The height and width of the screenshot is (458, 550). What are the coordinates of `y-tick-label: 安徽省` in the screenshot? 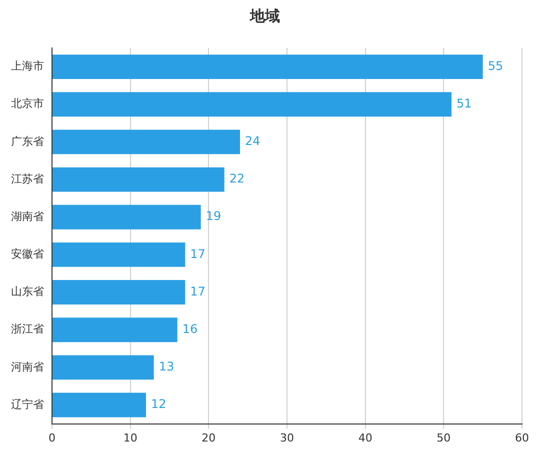 It's located at (27, 254).